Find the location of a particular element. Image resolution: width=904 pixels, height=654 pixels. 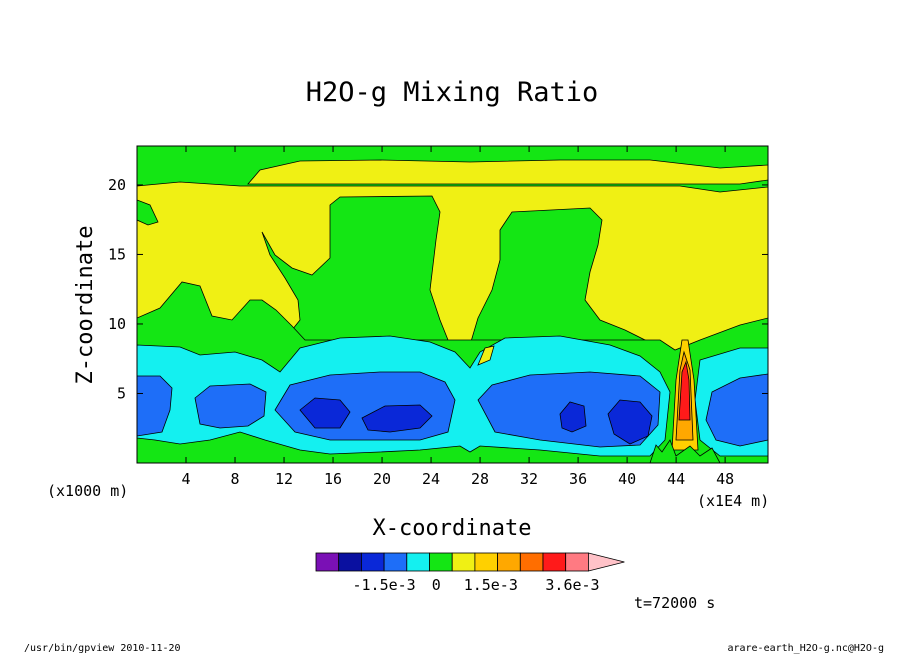

x-unit-left: (x1000 m) is located at coordinates (87, 491).